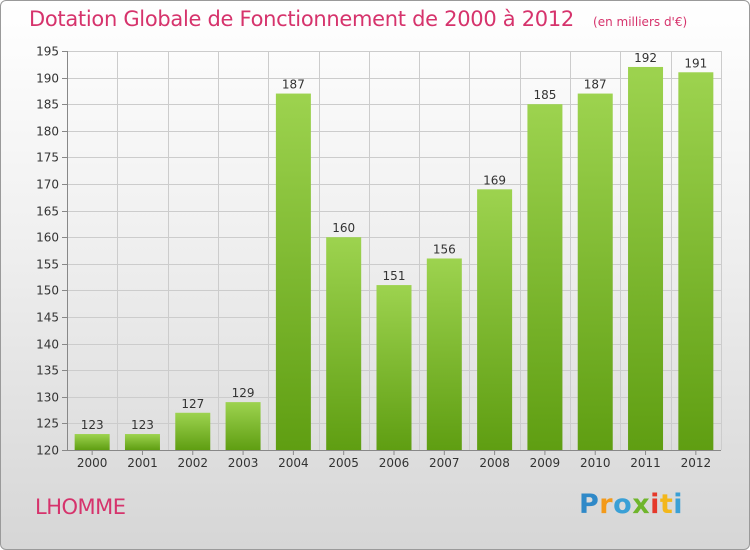 The width and height of the screenshot is (750, 550). I want to click on x-tick-label: 2010, so click(595, 463).